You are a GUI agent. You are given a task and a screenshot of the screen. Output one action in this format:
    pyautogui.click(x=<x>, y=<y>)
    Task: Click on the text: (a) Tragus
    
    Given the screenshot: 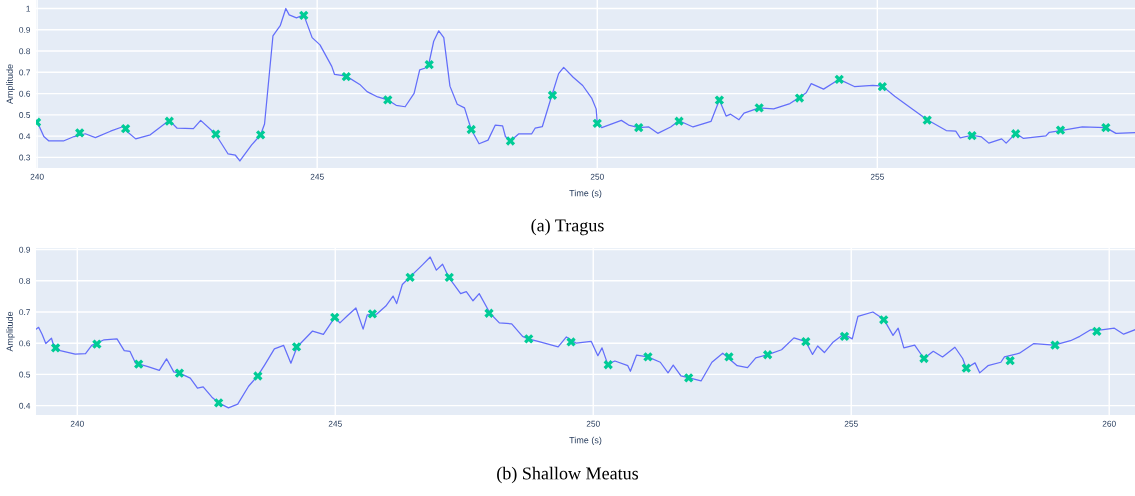 What is the action you would take?
    pyautogui.click(x=567, y=227)
    